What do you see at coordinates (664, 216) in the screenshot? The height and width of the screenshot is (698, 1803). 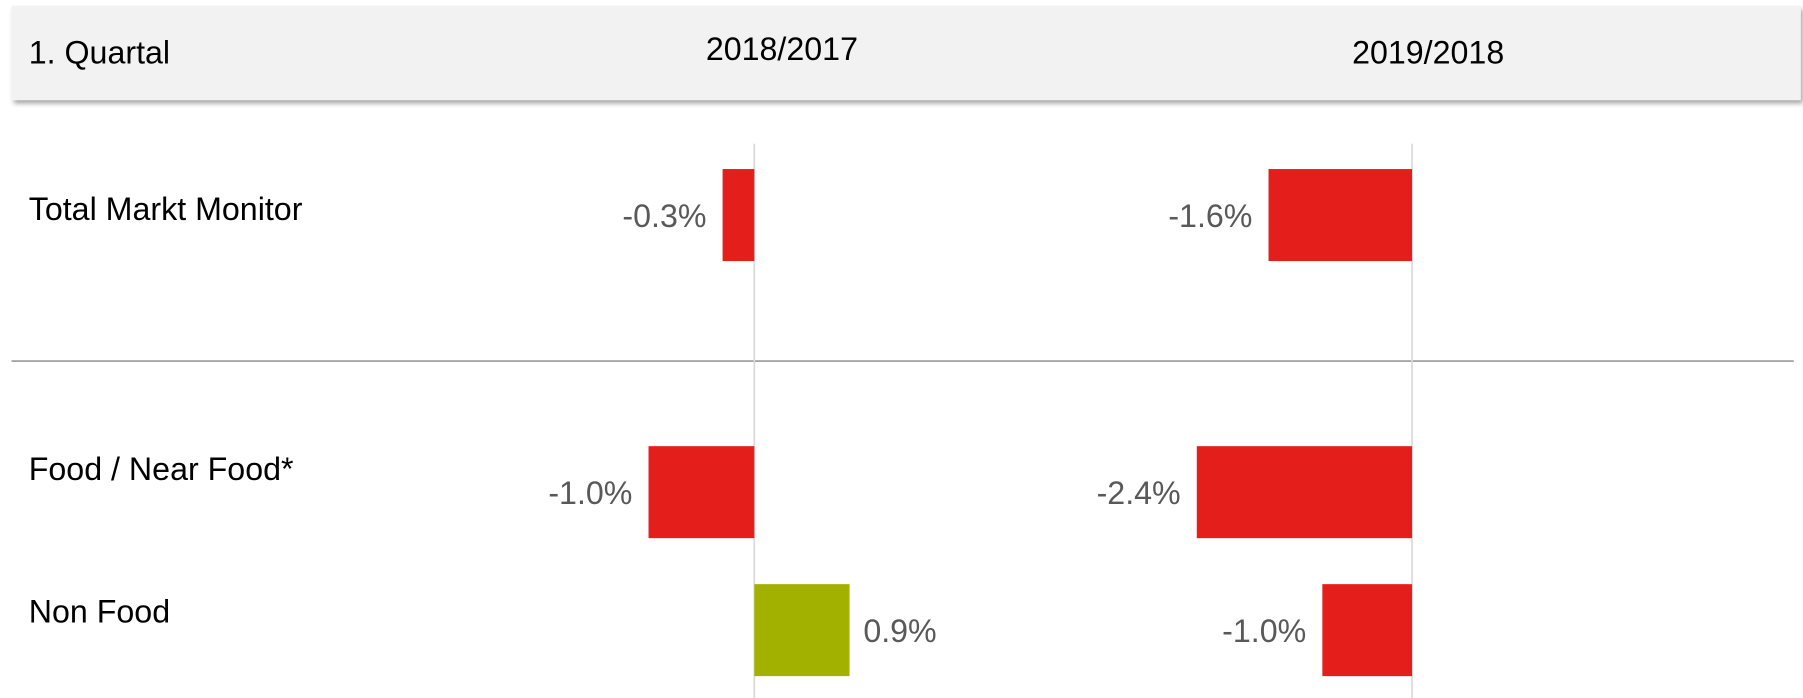 I see `value-label: -0.3%` at bounding box center [664, 216].